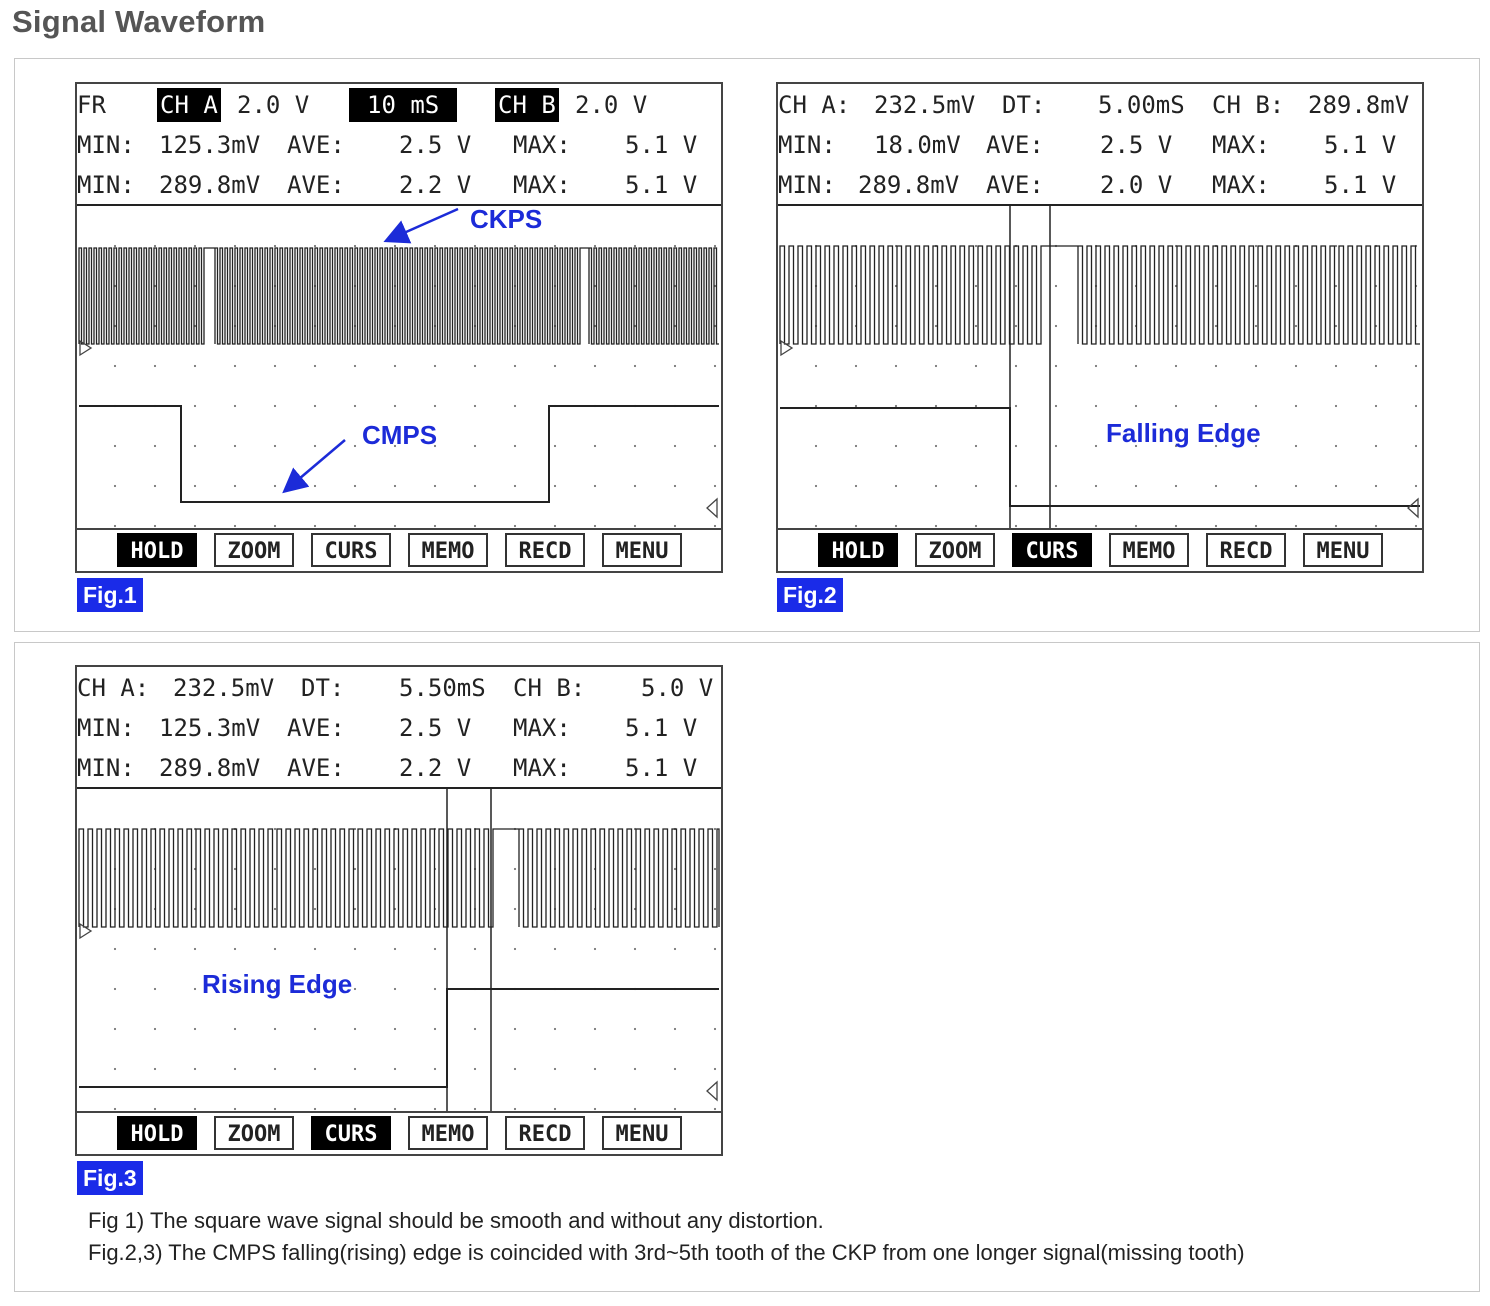 This screenshot has width=1490, height=1306. Describe the element at coordinates (110, 1178) in the screenshot. I see `fig3-label: Fig.3` at that location.